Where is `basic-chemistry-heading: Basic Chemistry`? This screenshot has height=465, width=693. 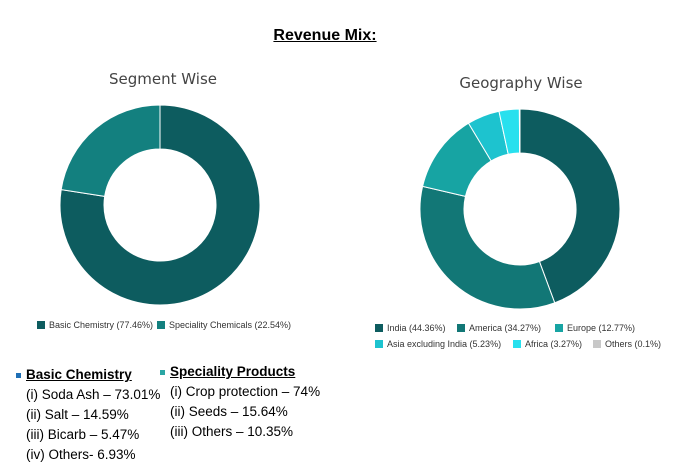
basic-chemistry-heading: Basic Chemistry is located at coordinates (88, 375).